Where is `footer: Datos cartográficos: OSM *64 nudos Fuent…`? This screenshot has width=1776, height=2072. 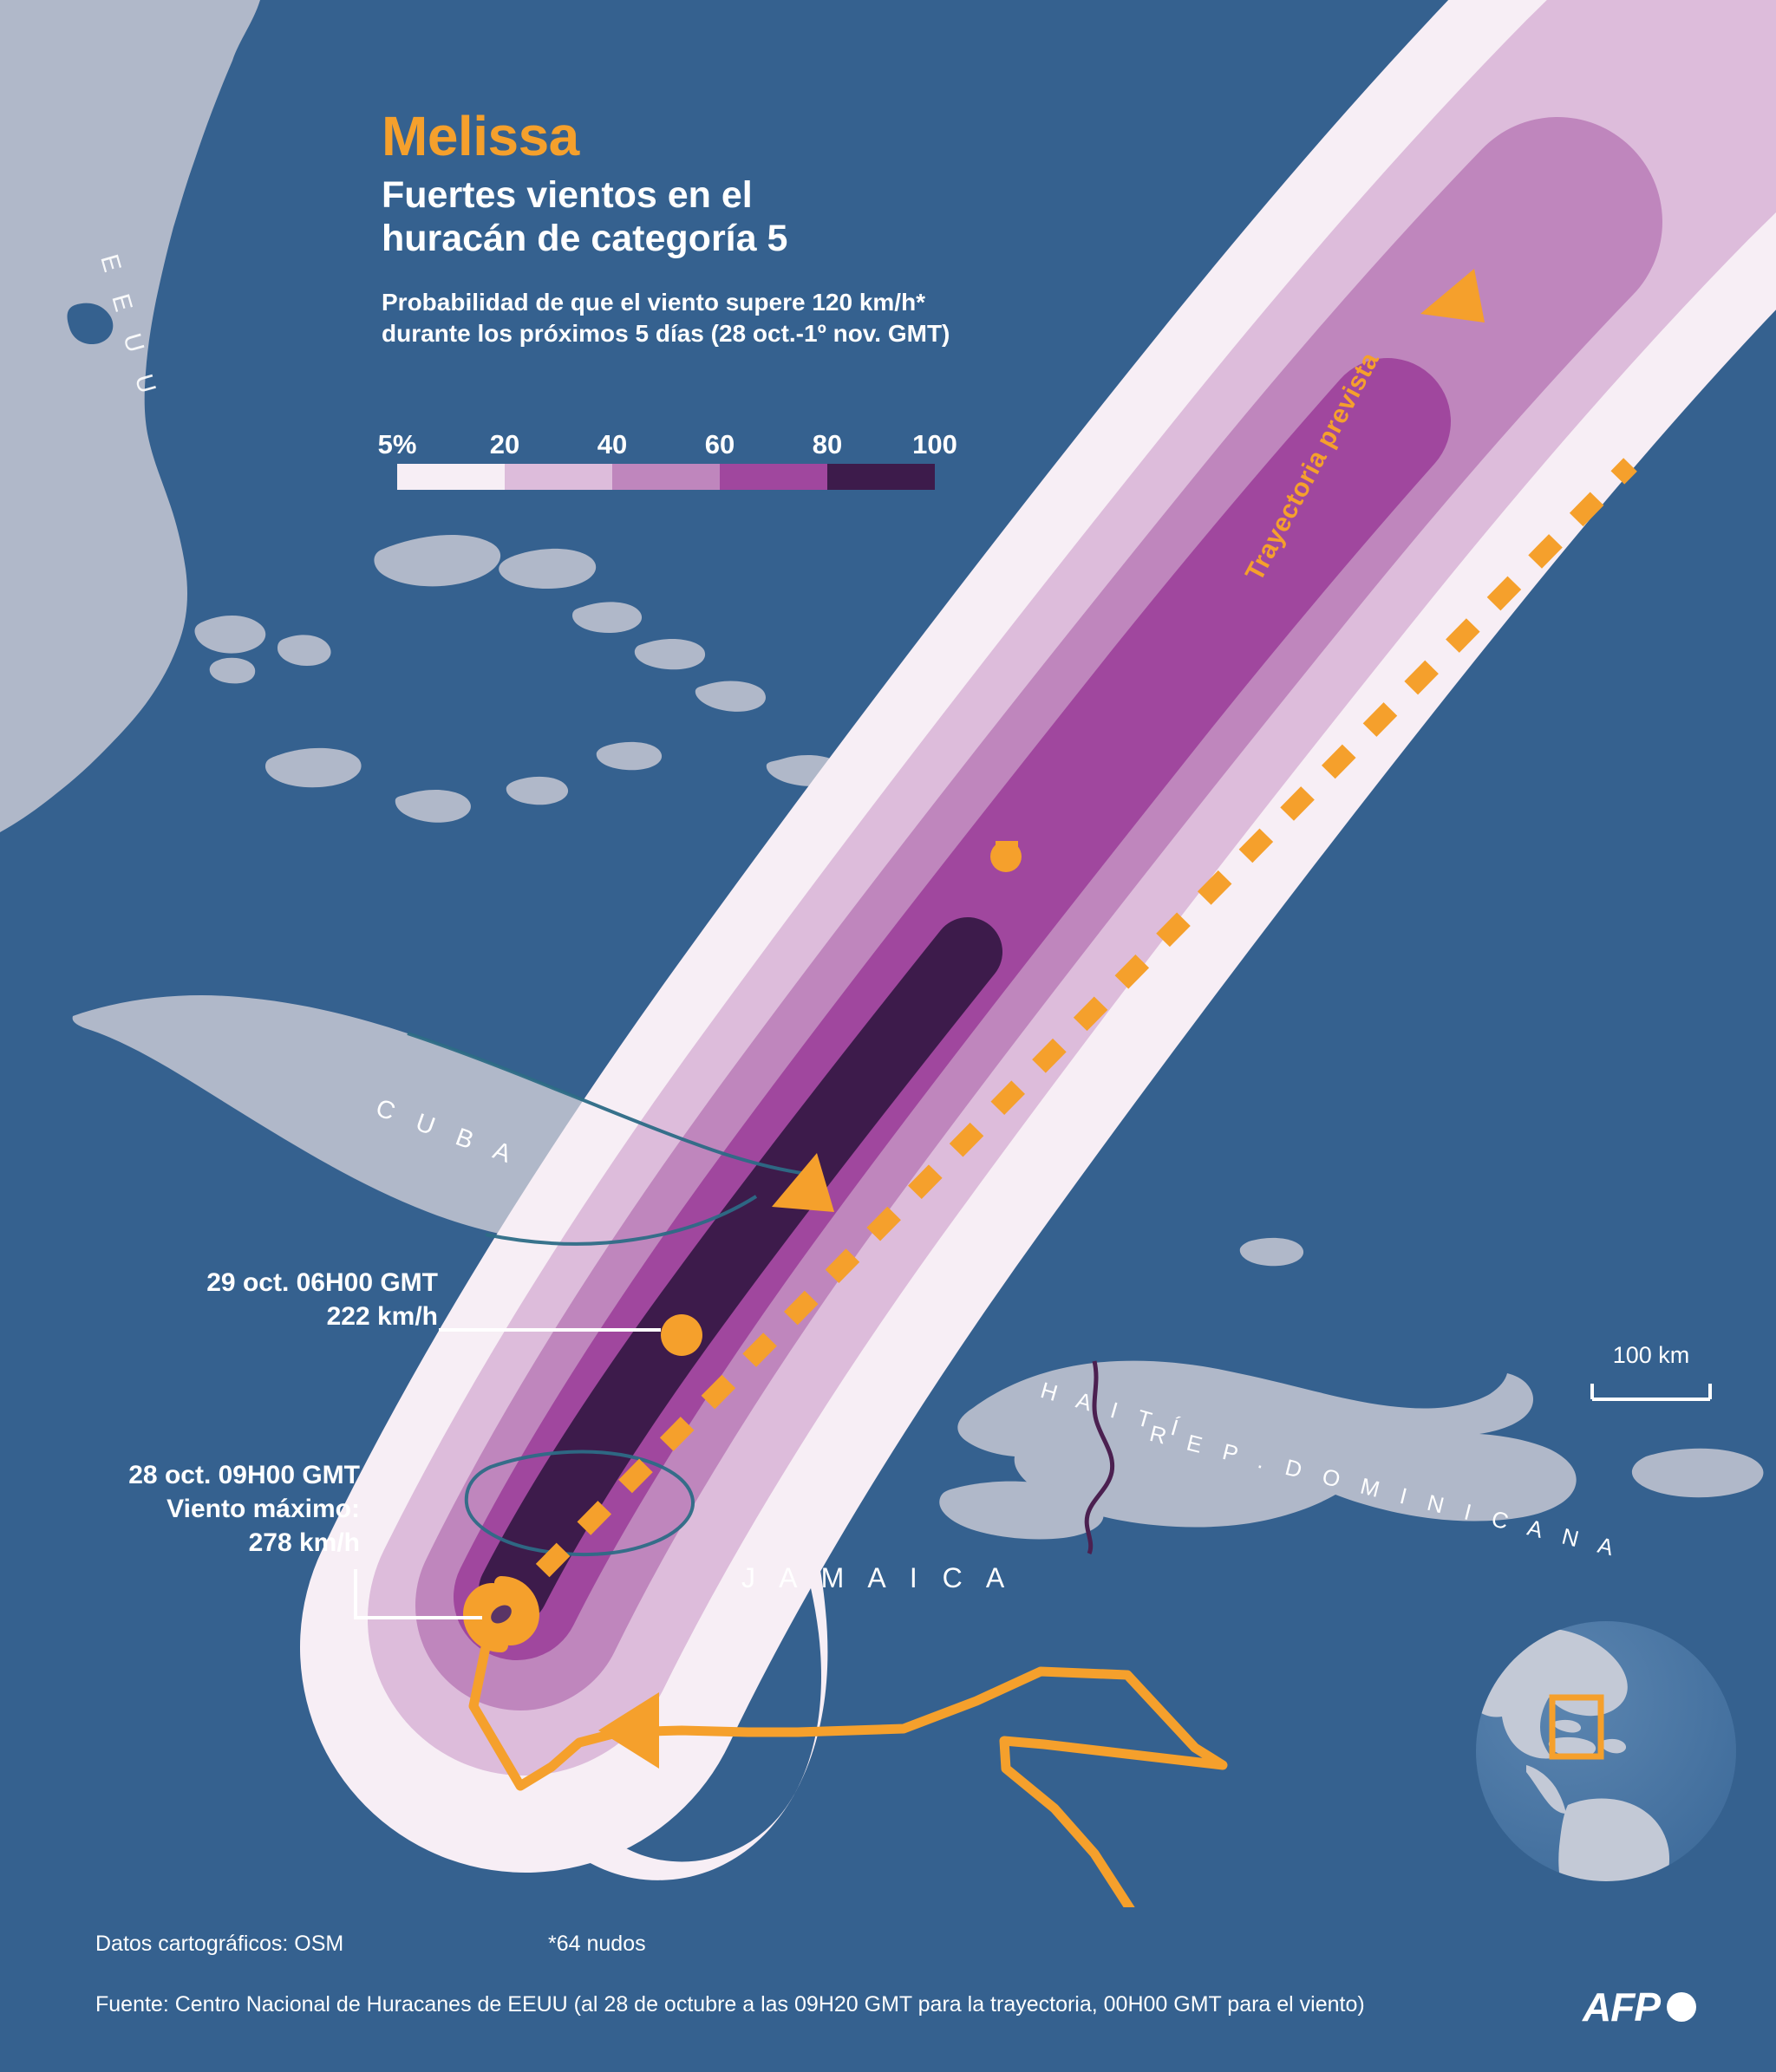 footer: Datos cartográficos: OSM *64 nudos Fuent… is located at coordinates (888, 1989).